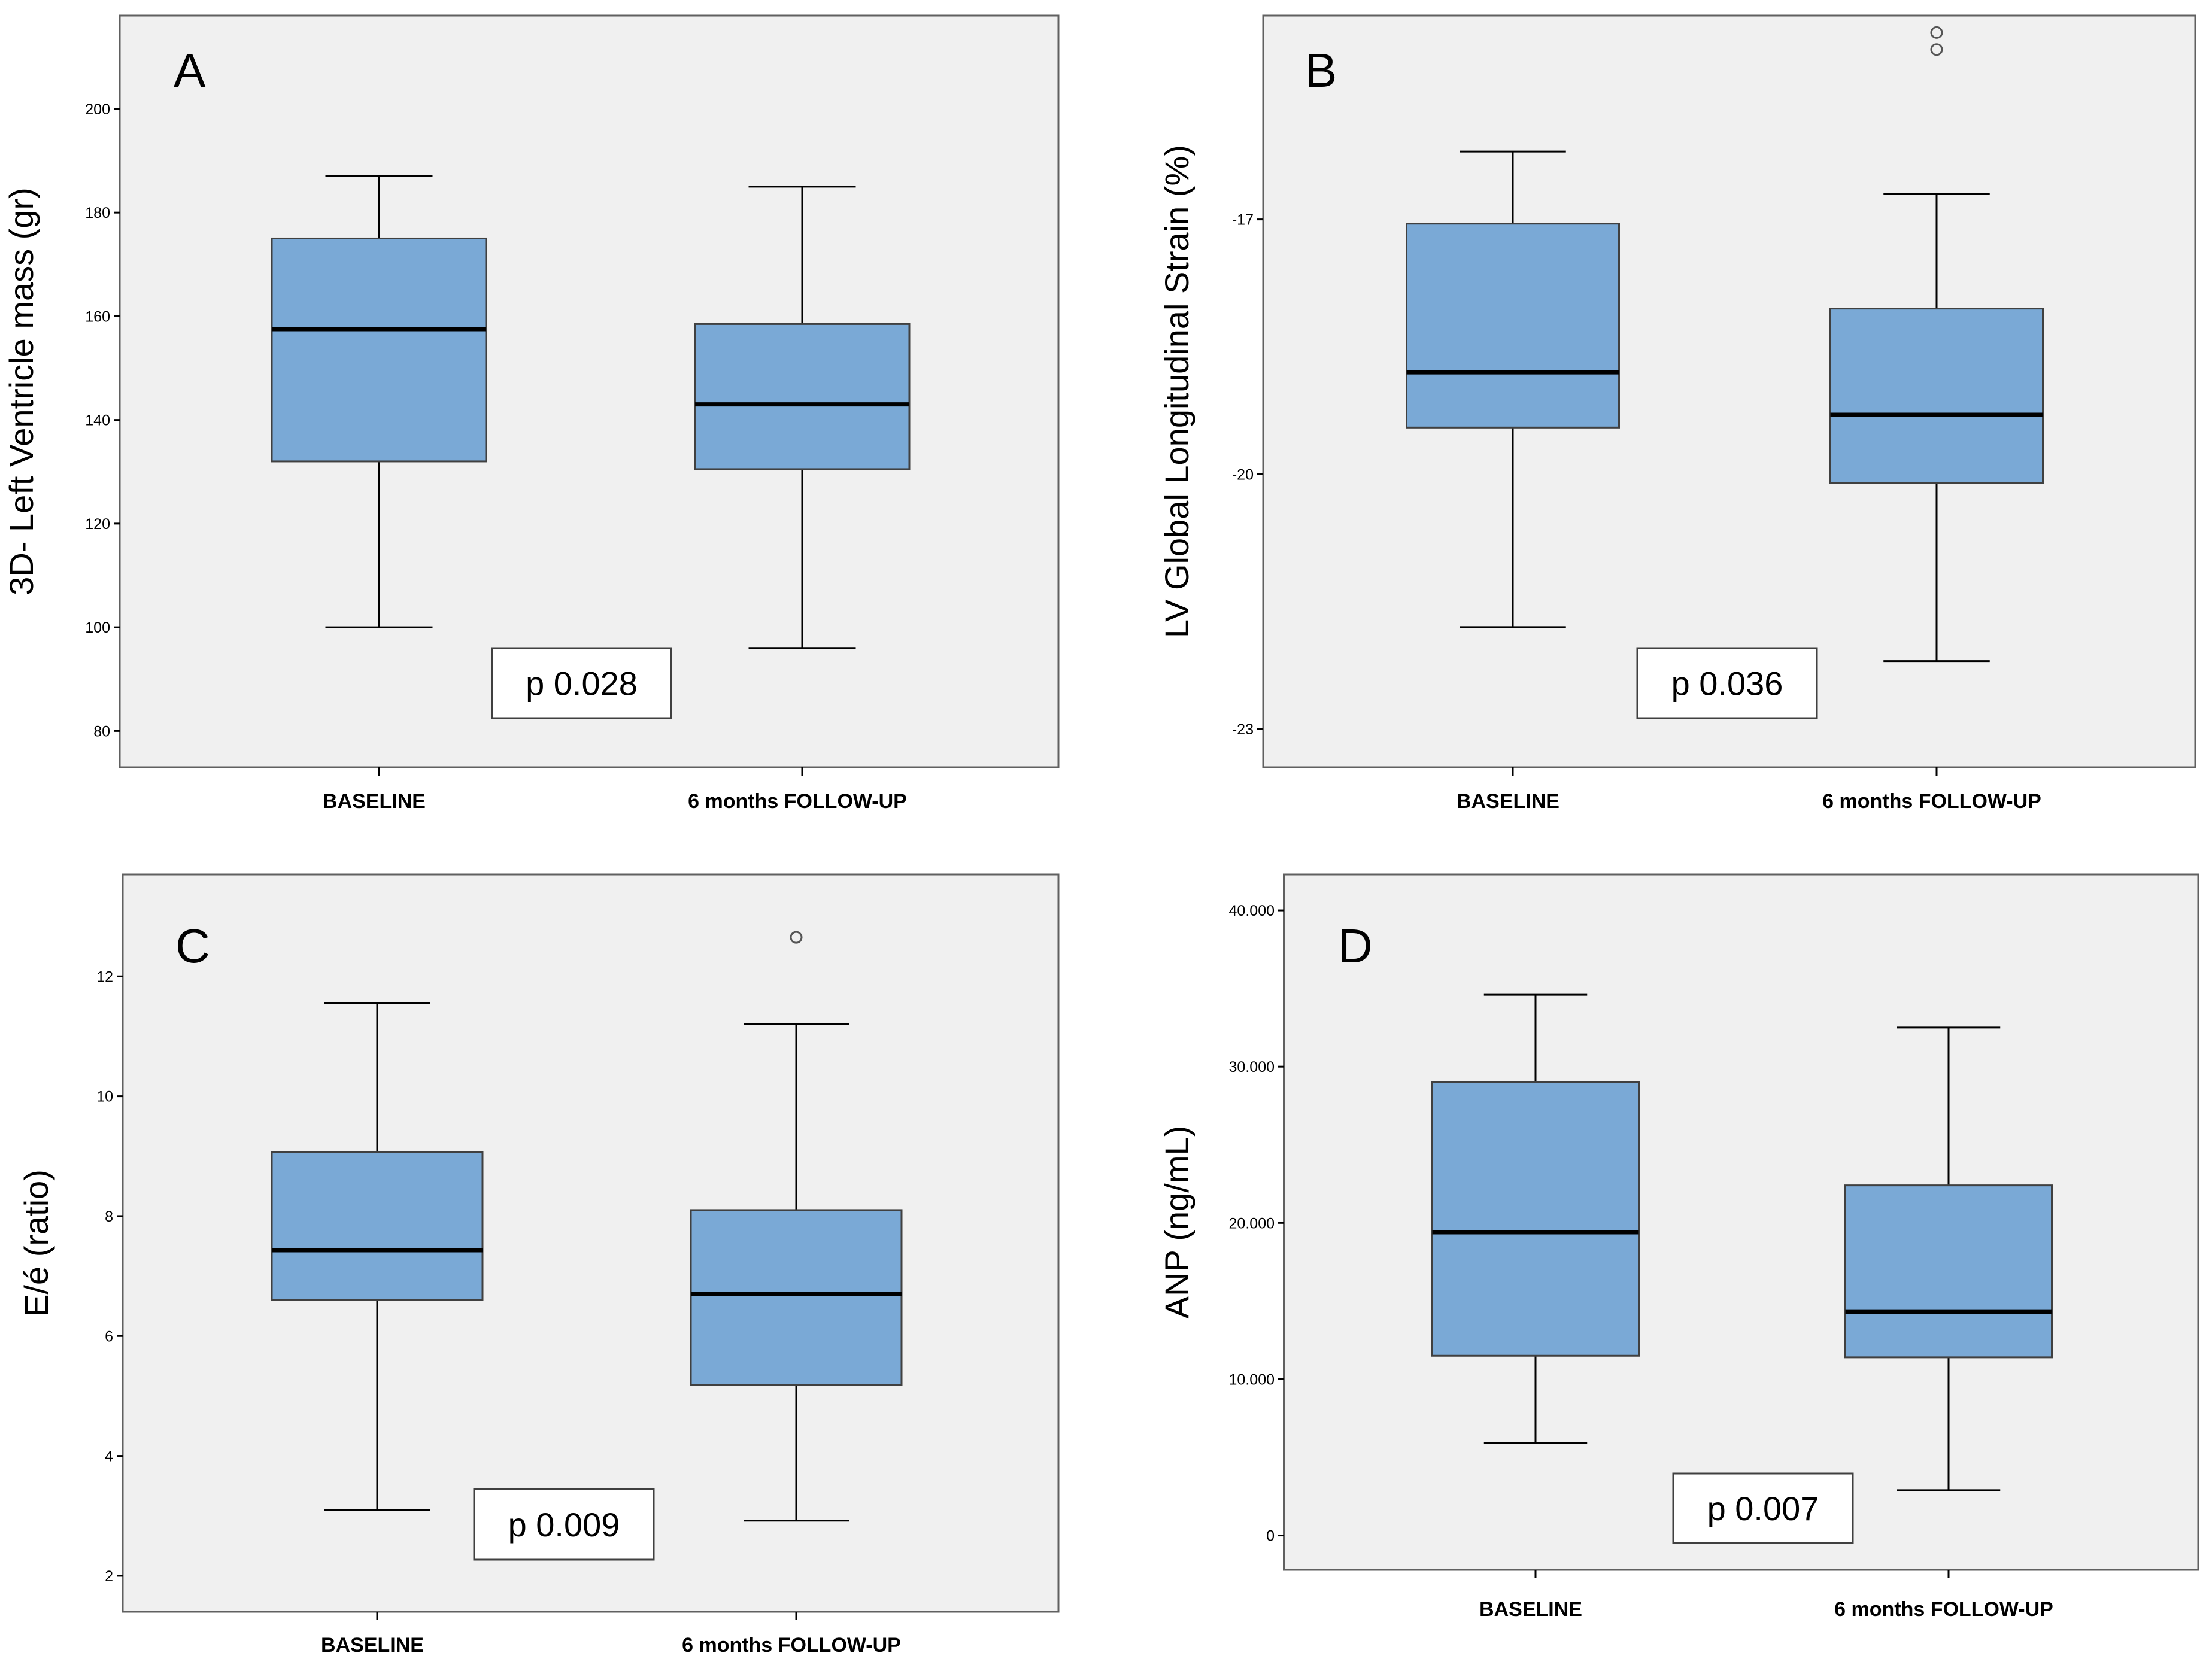 This screenshot has width=2212, height=1665. Describe the element at coordinates (21, 391) in the screenshot. I see `y-axis-title: 3D- Left Ventricle mass (gr)` at that location.